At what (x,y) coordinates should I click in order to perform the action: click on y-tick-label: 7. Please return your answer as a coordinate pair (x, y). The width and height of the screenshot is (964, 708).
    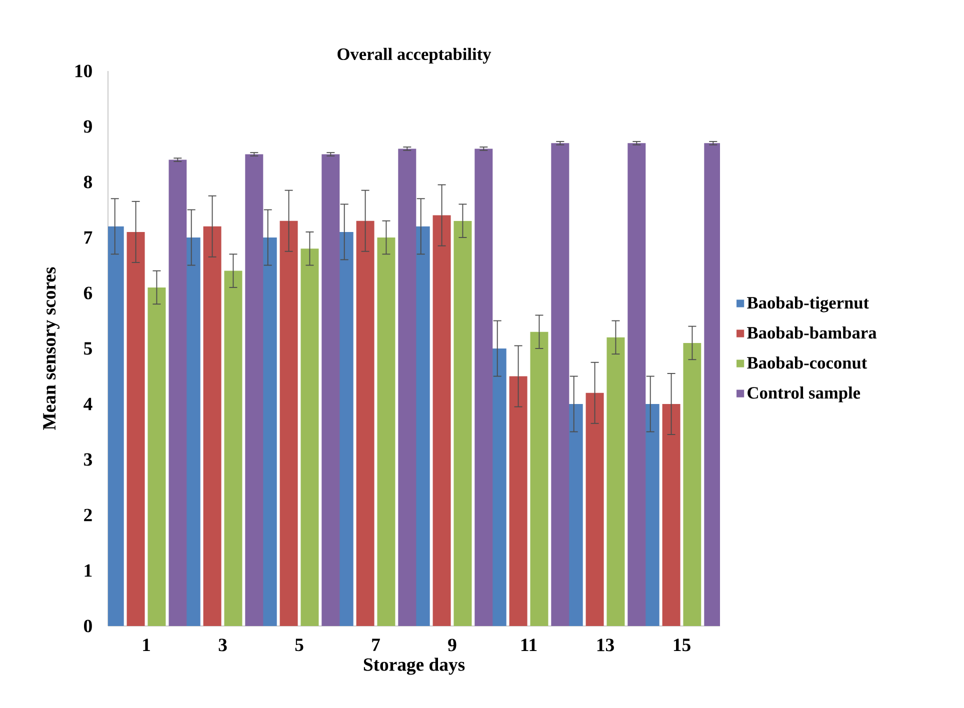
    Looking at the image, I should click on (88, 237).